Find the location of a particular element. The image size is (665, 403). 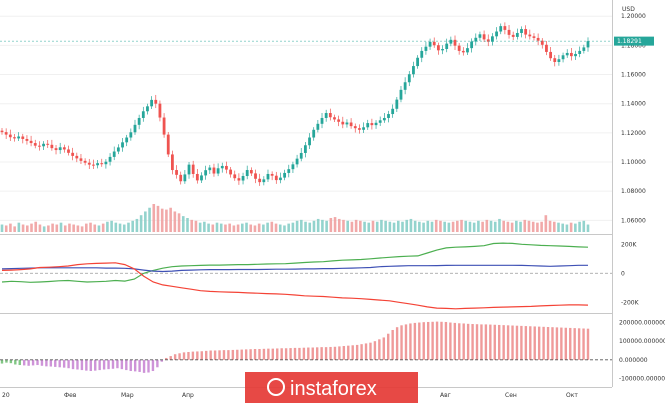

volume-bars is located at coordinates (295, 218).